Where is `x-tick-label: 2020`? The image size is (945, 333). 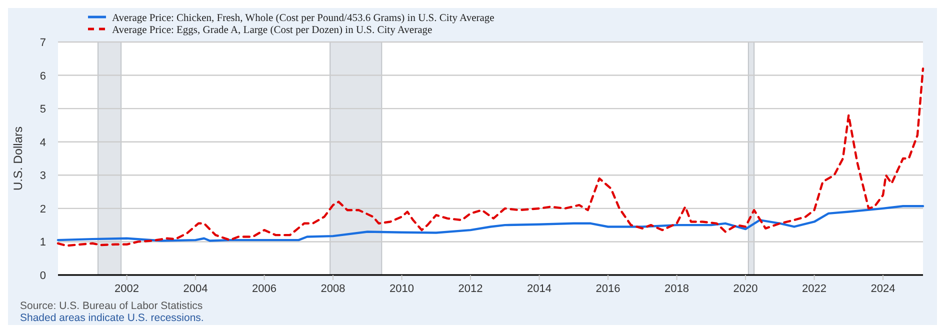 x-tick-label: 2020 is located at coordinates (745, 289).